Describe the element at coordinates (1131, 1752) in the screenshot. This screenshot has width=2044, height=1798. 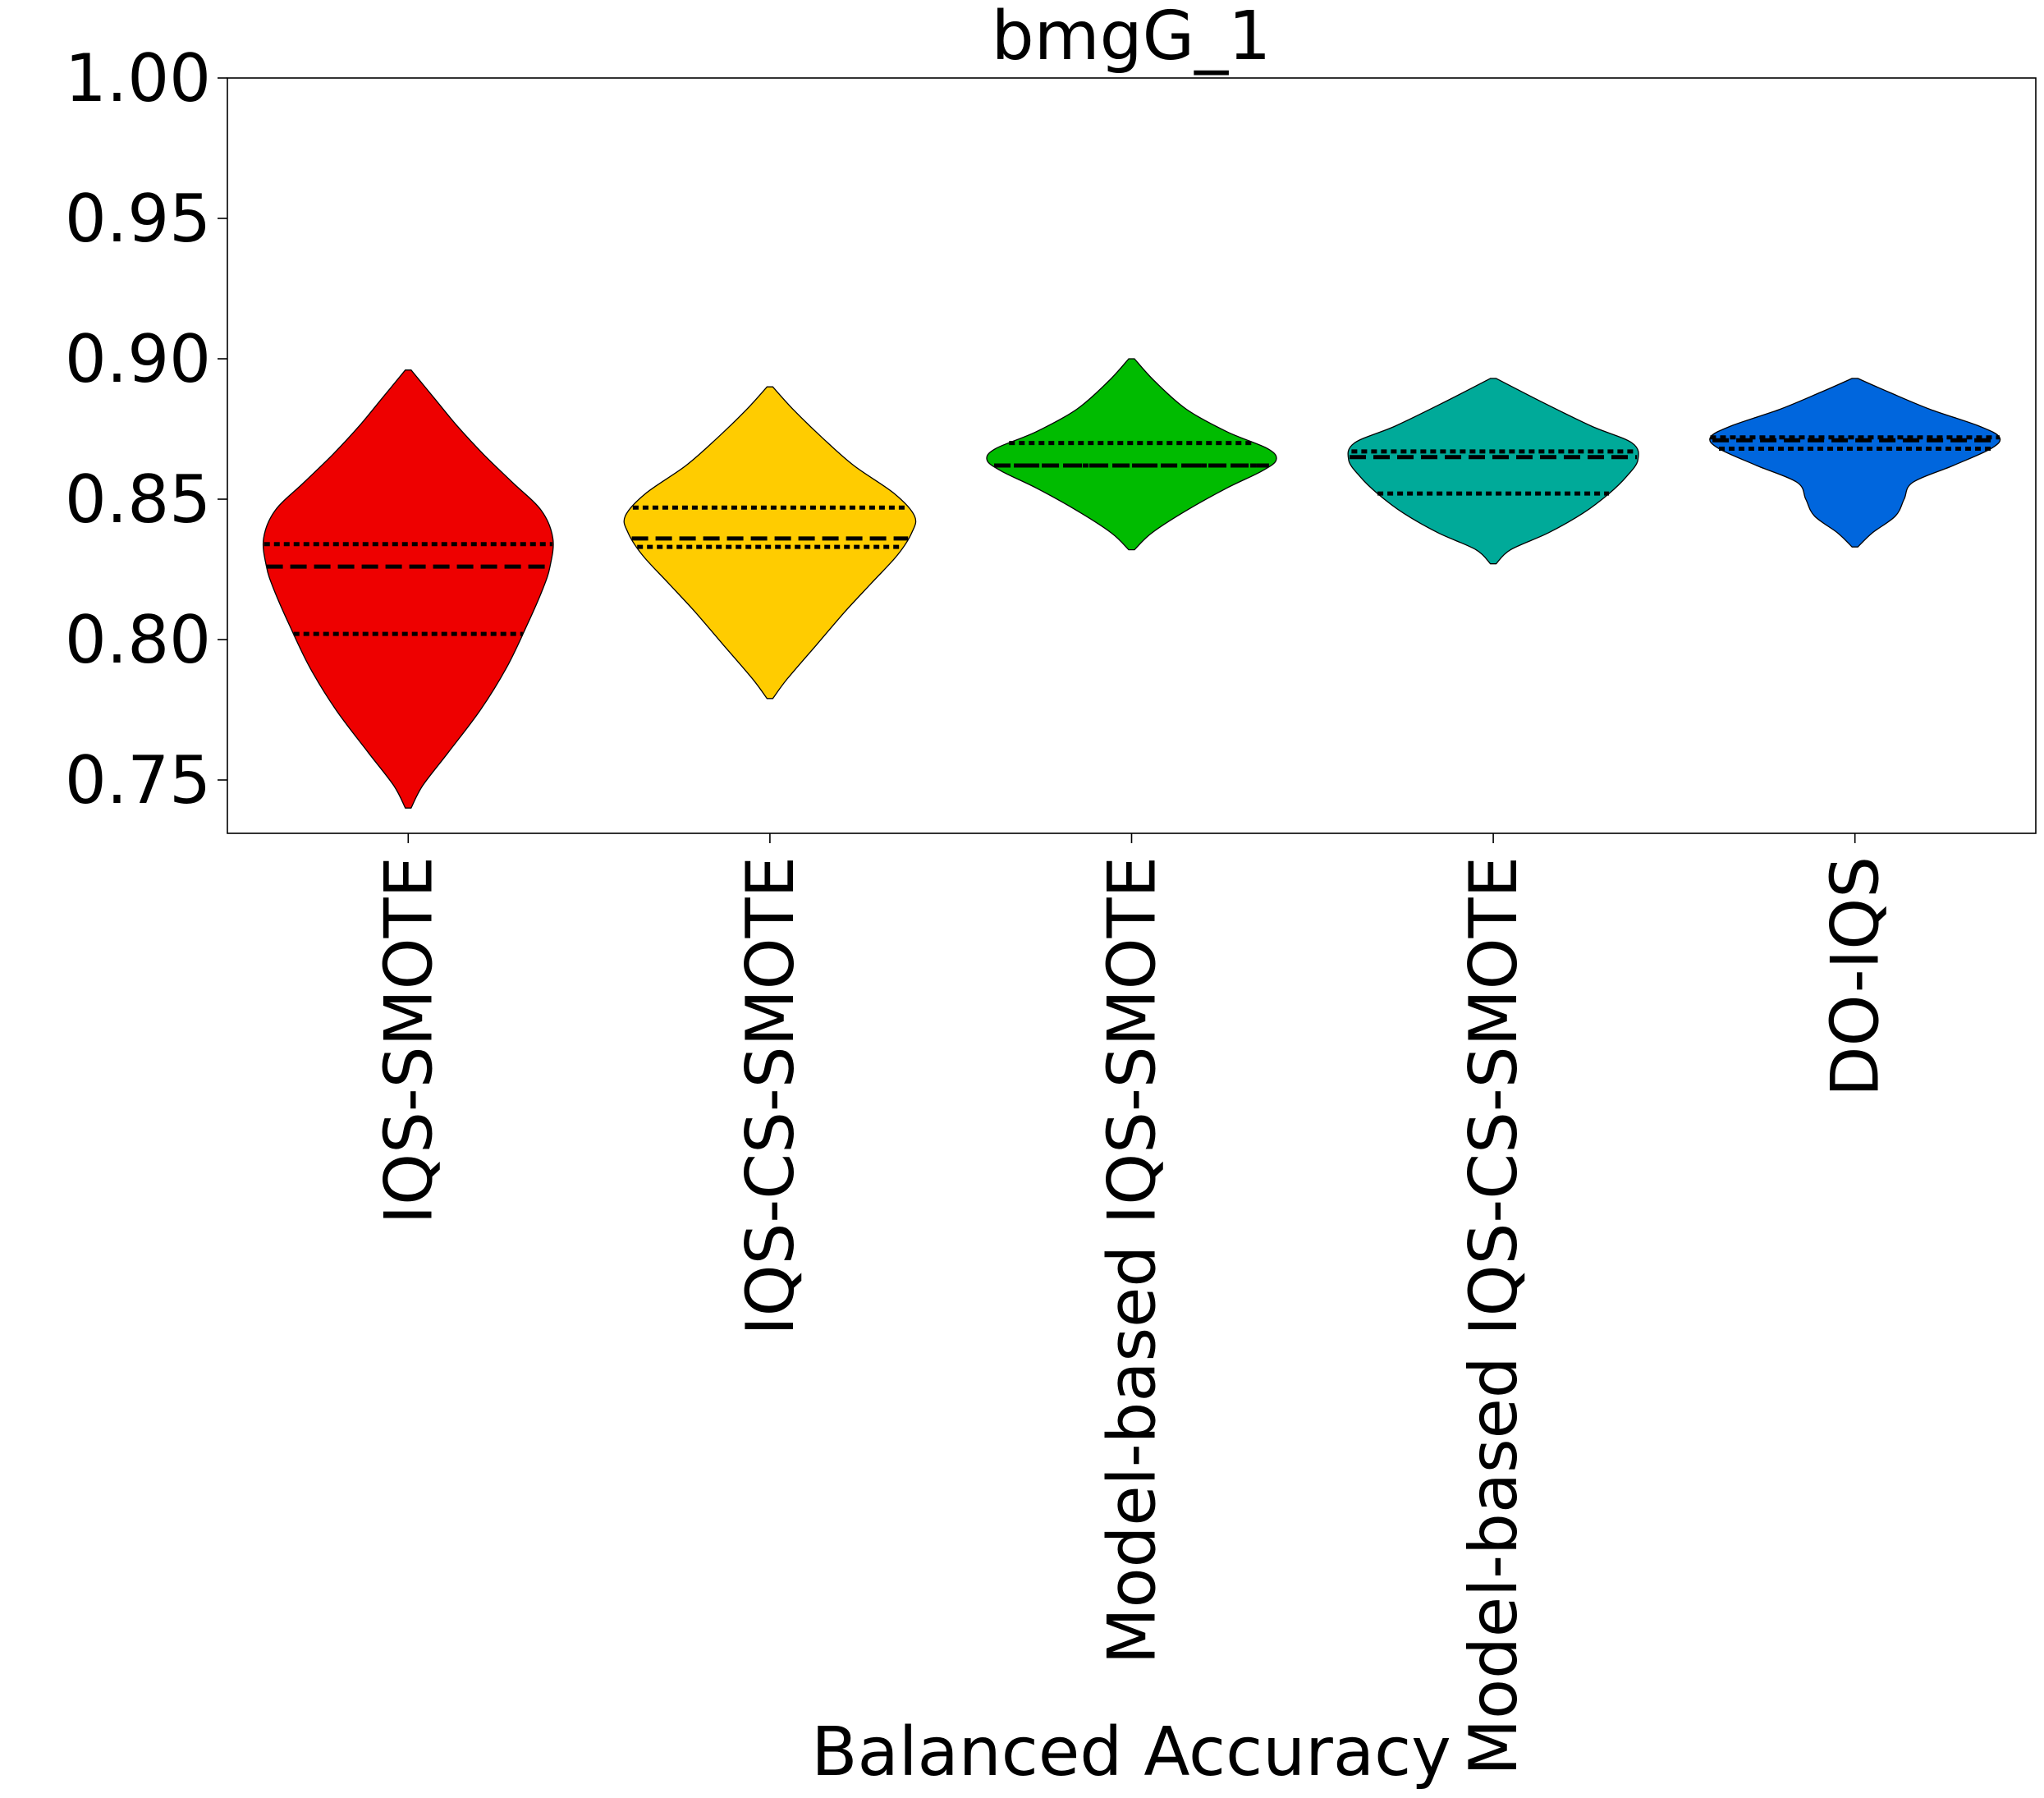
I see `x-axis-label: Balanced Accuracy` at that location.